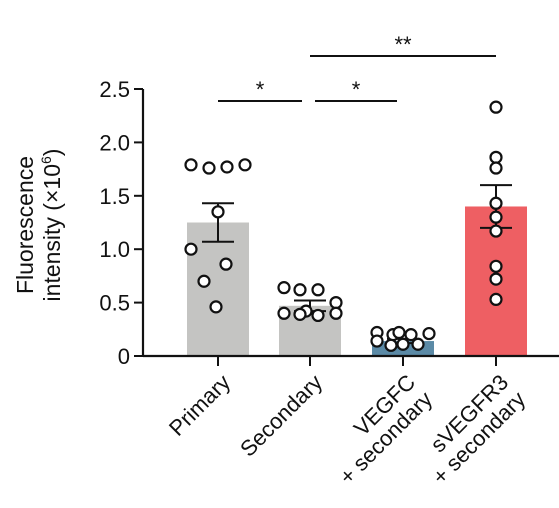 The width and height of the screenshot is (559, 508). I want to click on y-tick-label-3: 1.5, so click(114, 196).